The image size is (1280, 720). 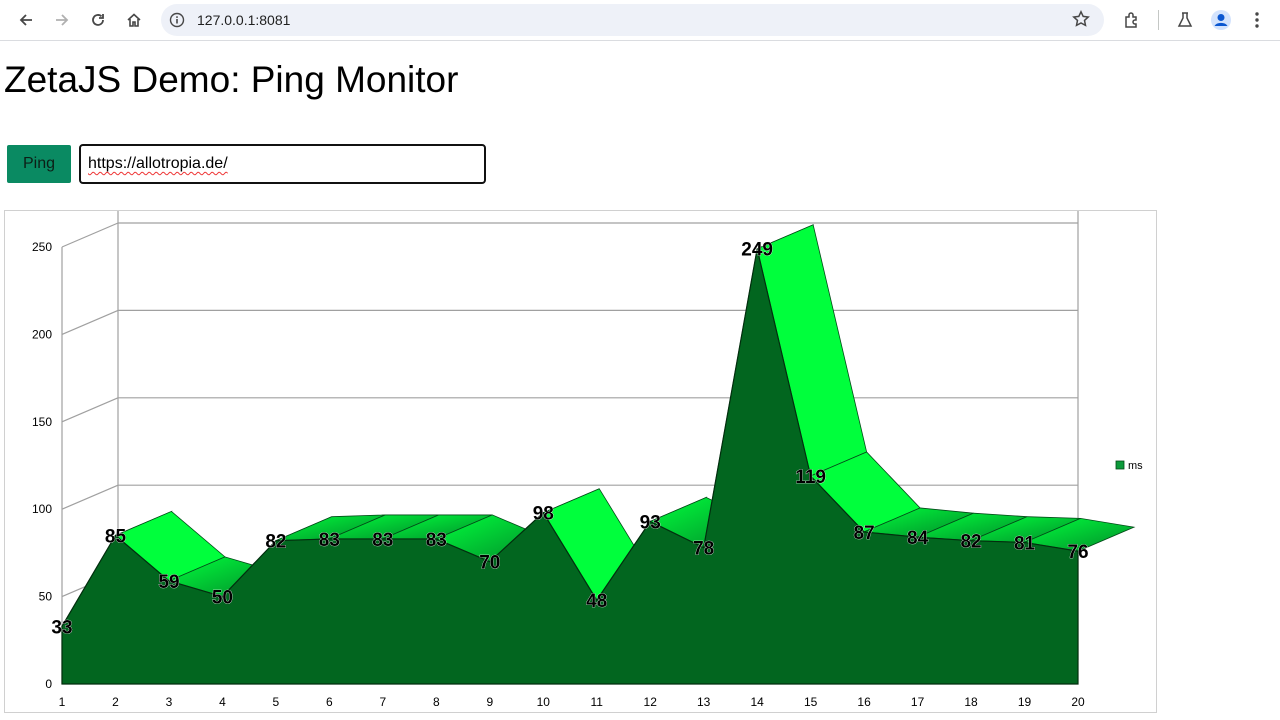 I want to click on x-tick-label: 12, so click(x=651, y=702).